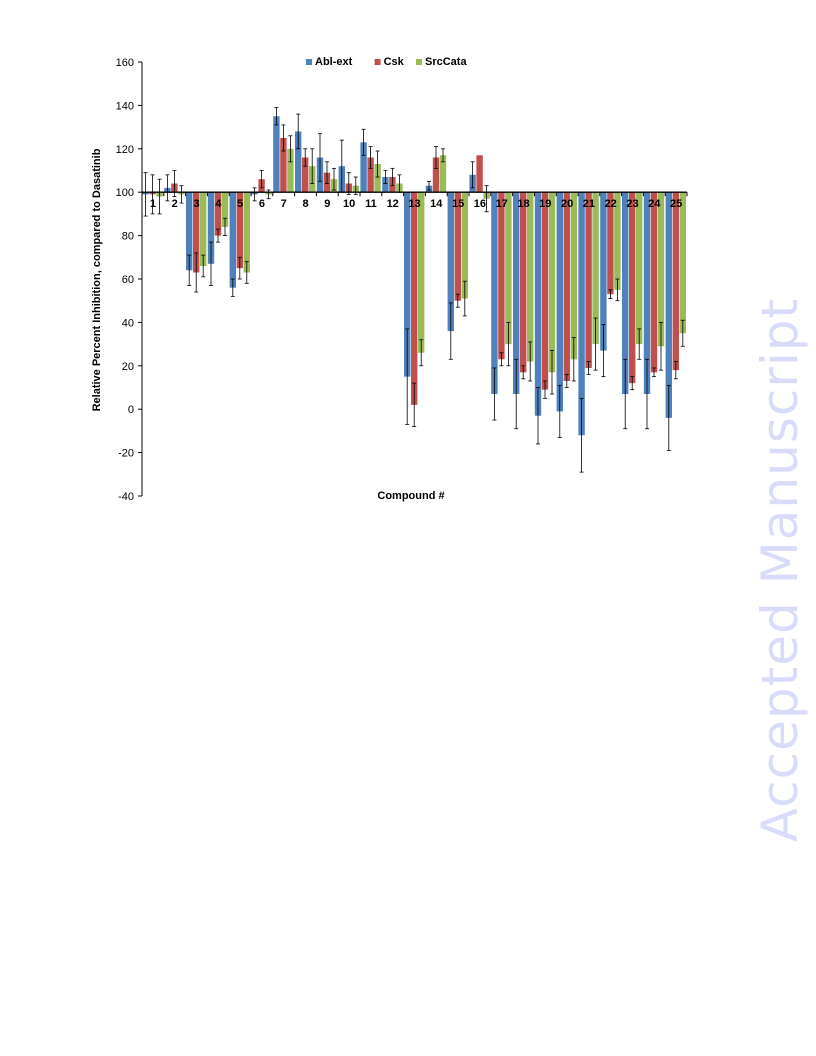 Image resolution: width=816 pixels, height=1056 pixels. Describe the element at coordinates (676, 204) in the screenshot. I see `x-tick-label-25: 25` at that location.